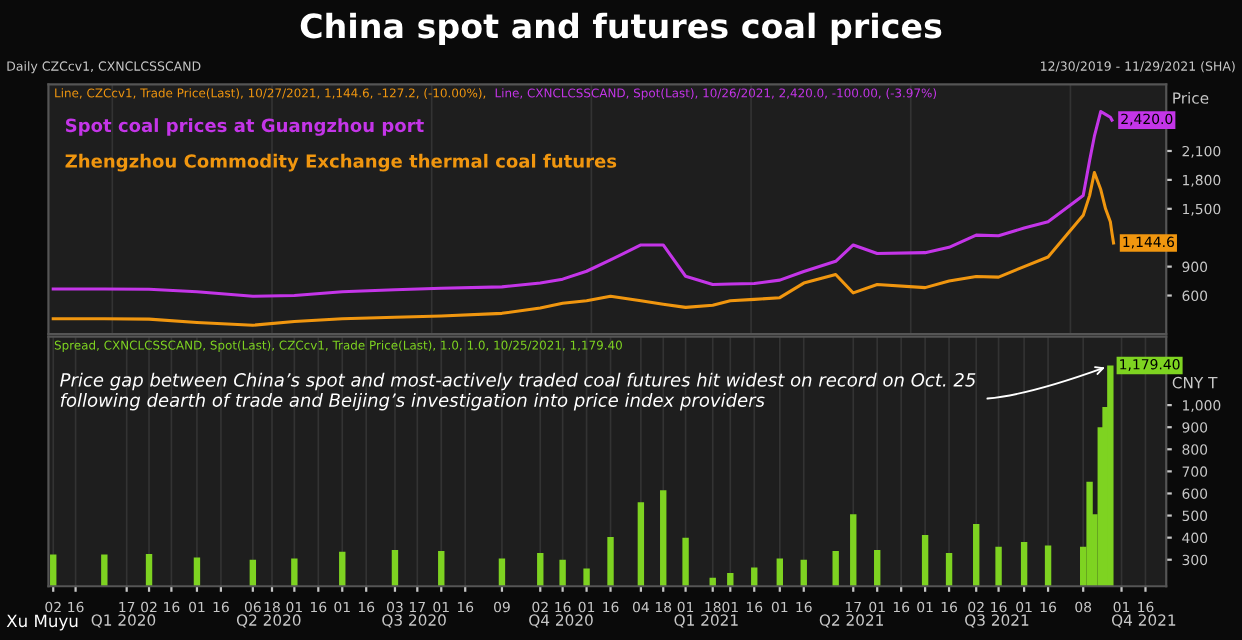 This screenshot has height=640, width=1242. Describe the element at coordinates (621, 28) in the screenshot. I see `chart-title: China spot and futures coal prices` at that location.